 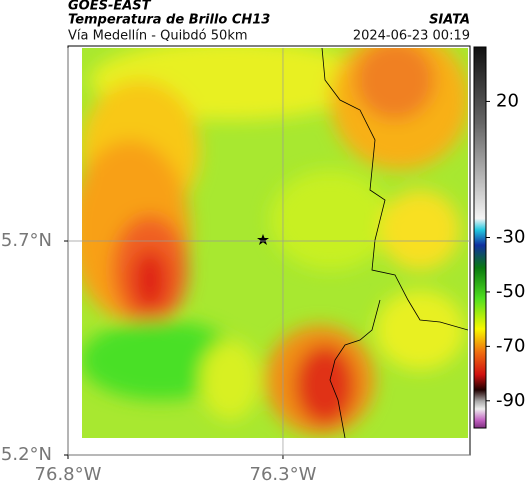 What do you see at coordinates (507, 100) in the screenshot?
I see `colorbar-label: 20` at bounding box center [507, 100].